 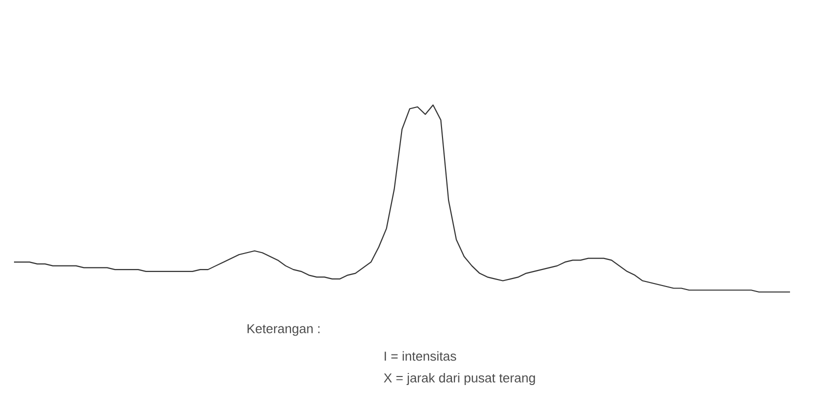 I want to click on text: X = jarak dari pusat terang, so click(x=459, y=379).